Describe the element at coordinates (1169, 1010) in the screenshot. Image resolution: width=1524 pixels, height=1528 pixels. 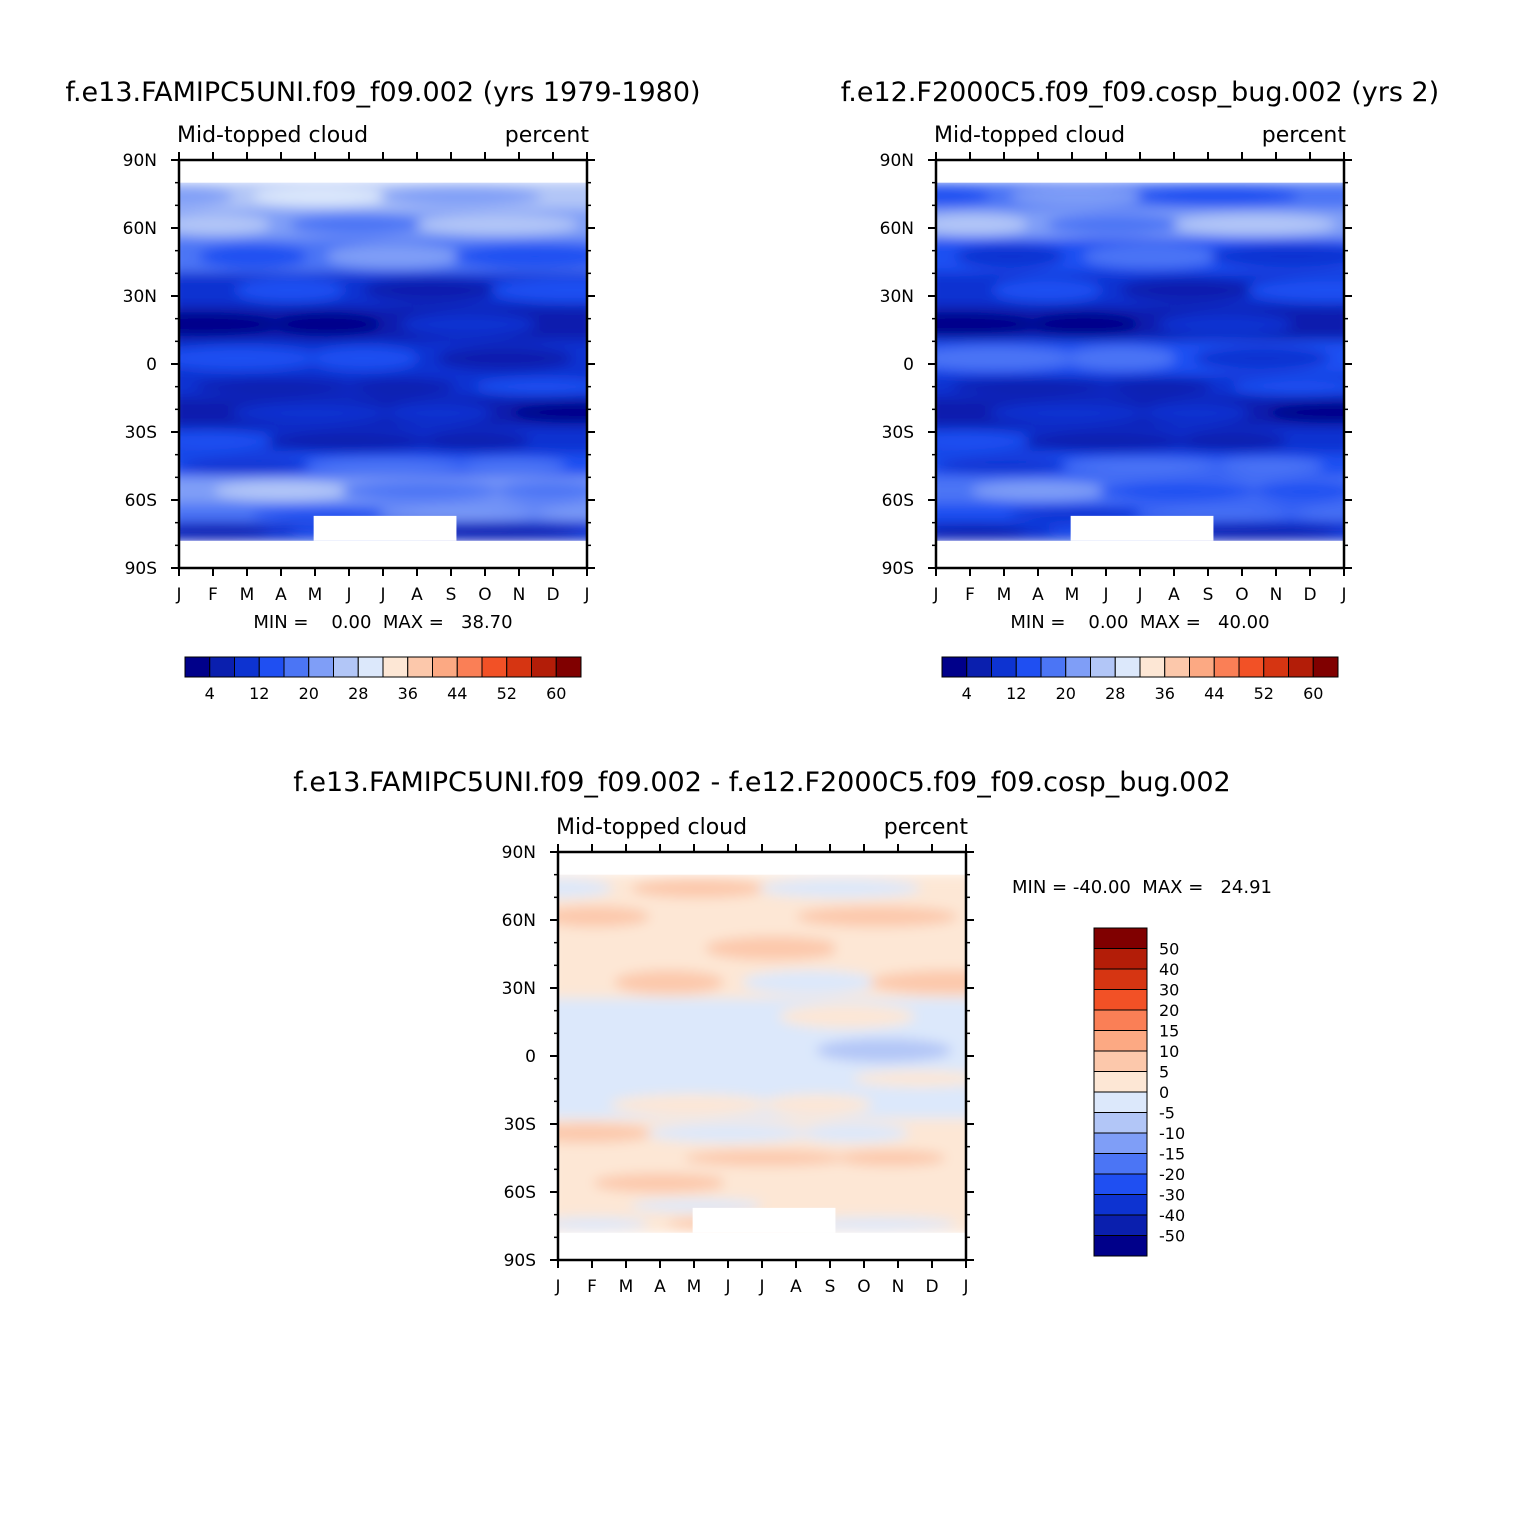
I see `colorbar-label: 20` at that location.